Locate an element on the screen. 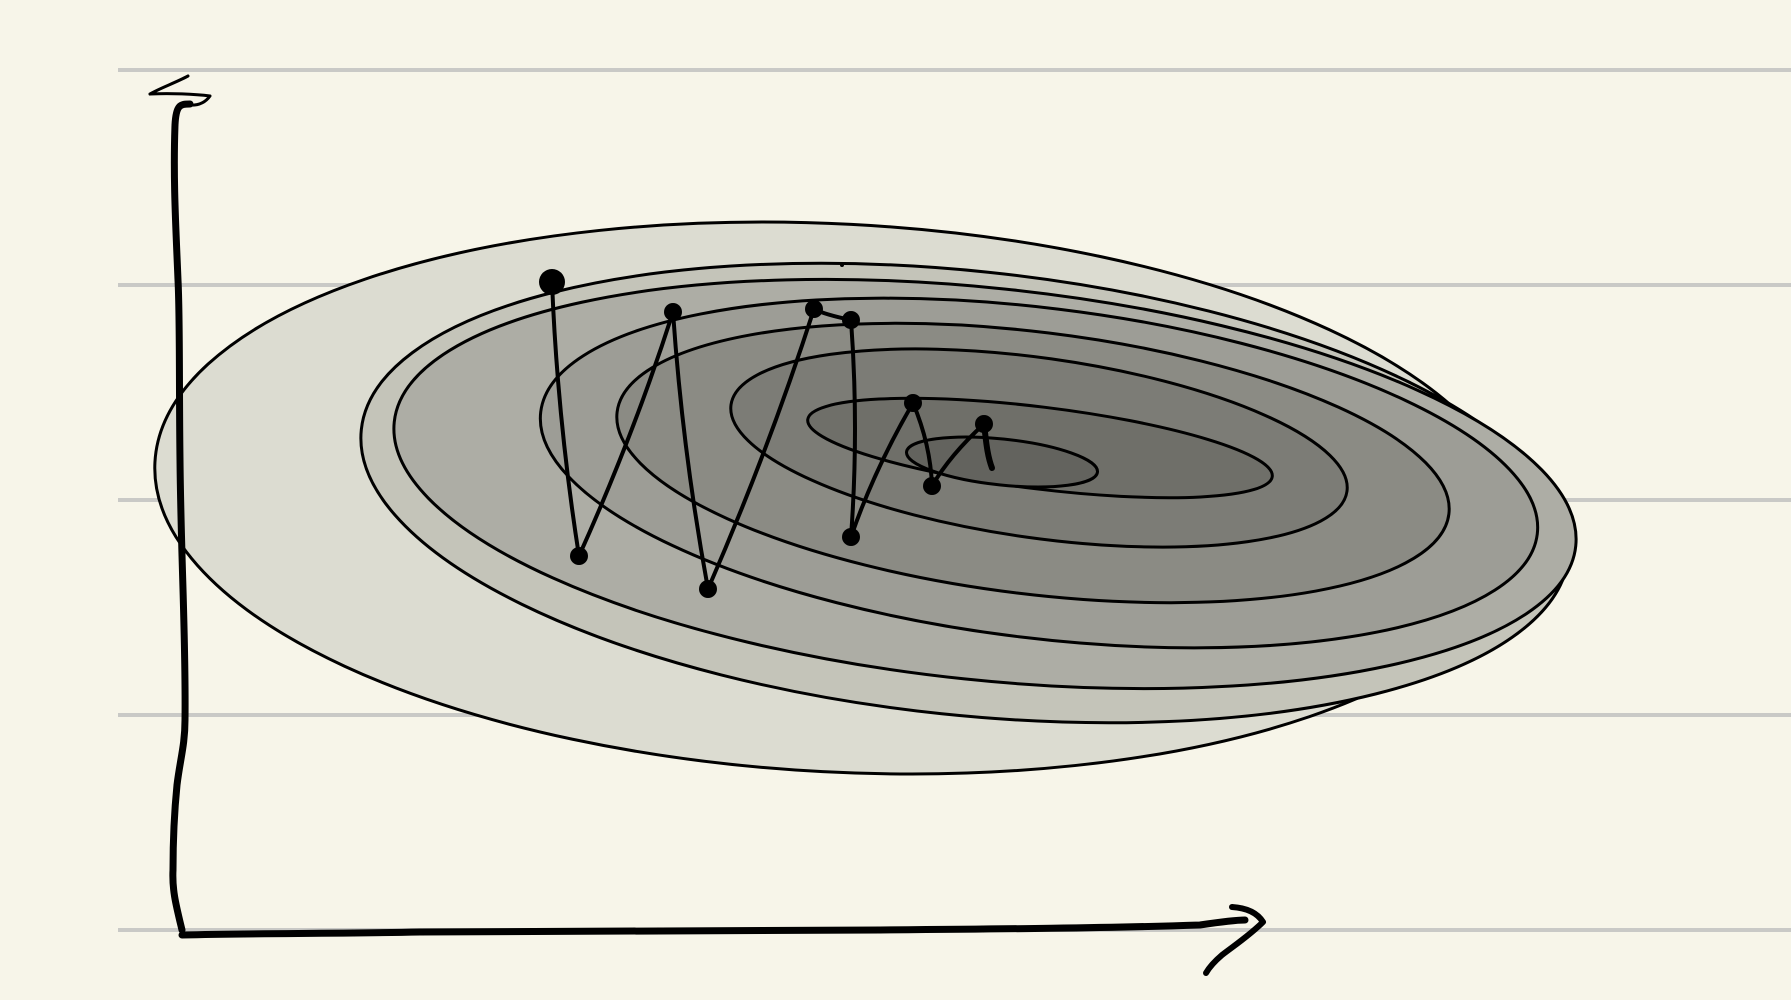 The height and width of the screenshot is (1000, 1791). stray-ink-dot is located at coordinates (842, 265).